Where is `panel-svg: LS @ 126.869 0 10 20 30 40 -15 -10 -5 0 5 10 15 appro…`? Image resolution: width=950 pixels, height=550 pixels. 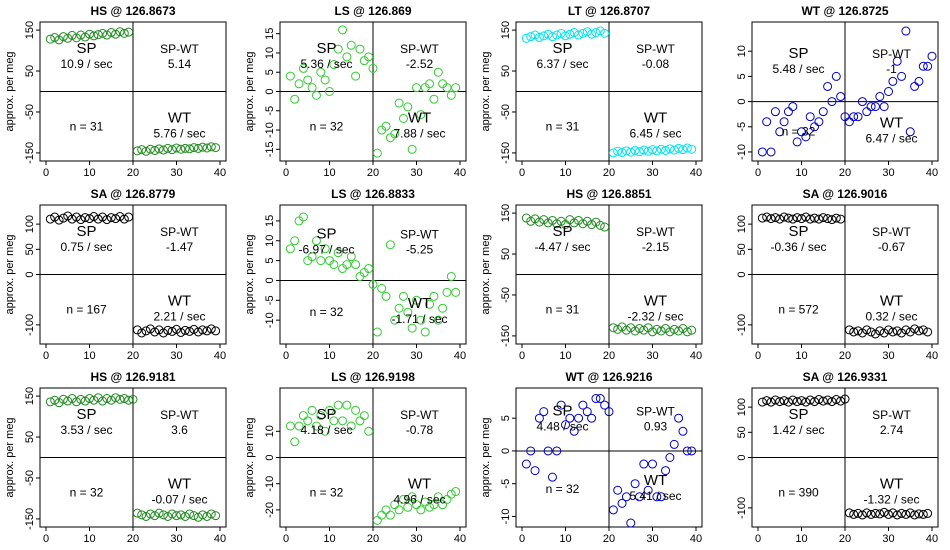
panel-svg: LS @ 126.869 0 10 20 30 40 -15 -10 -5 0 5 10 15 appro… is located at coordinates (355, 91).